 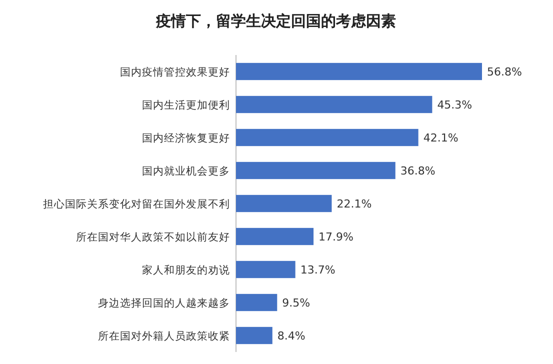 What do you see at coordinates (186, 270) in the screenshot?
I see `y-tick-label: 家人和朋友的劝说` at bounding box center [186, 270].